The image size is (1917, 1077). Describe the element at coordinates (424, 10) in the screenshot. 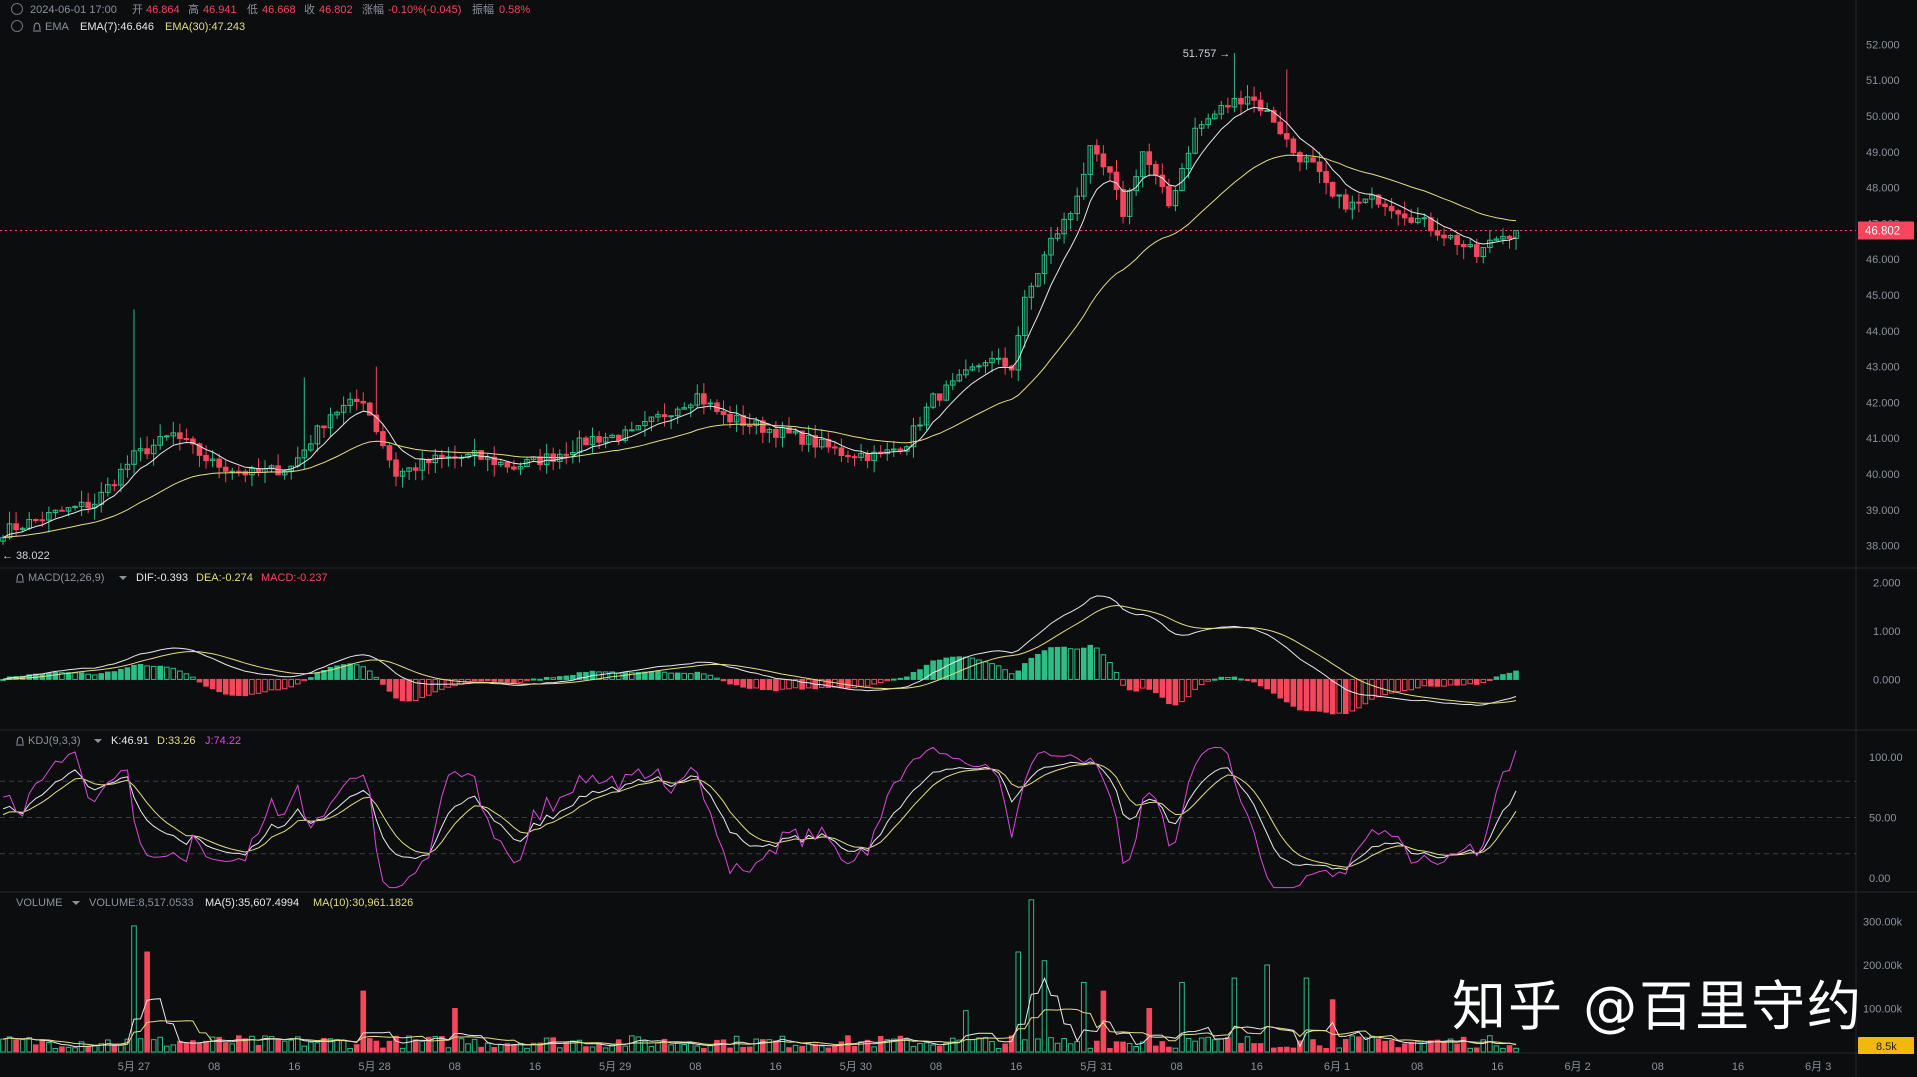

I see `legend-change-value: -0.10%(-0.045)` at that location.